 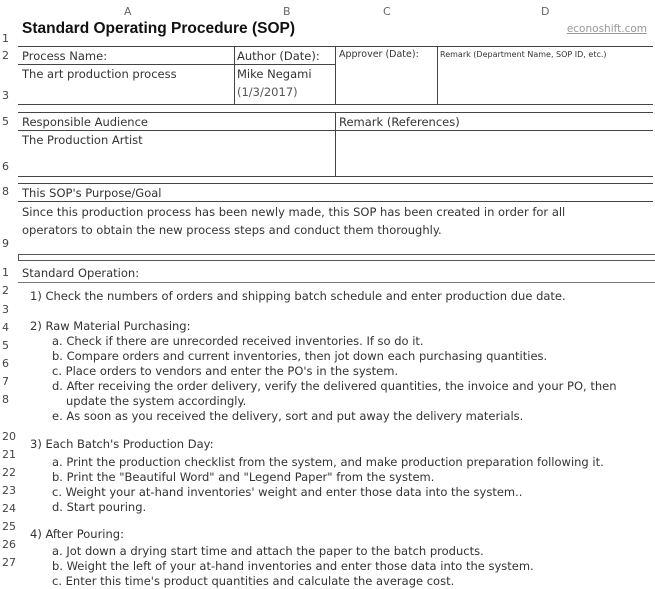 I want to click on process-name-value: The art production process, so click(x=99, y=74).